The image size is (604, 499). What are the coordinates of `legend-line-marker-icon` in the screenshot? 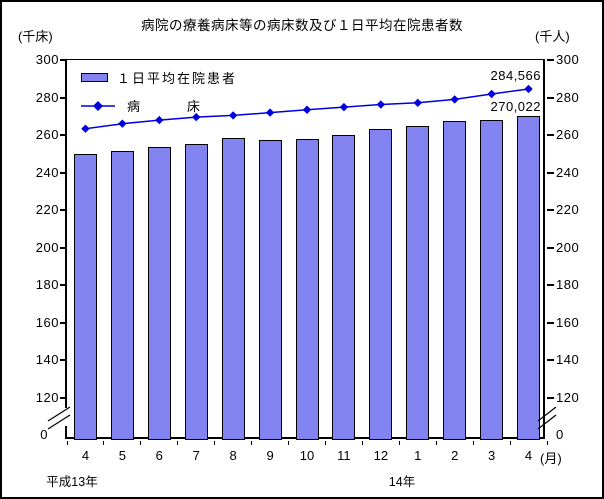 It's located at (98, 105).